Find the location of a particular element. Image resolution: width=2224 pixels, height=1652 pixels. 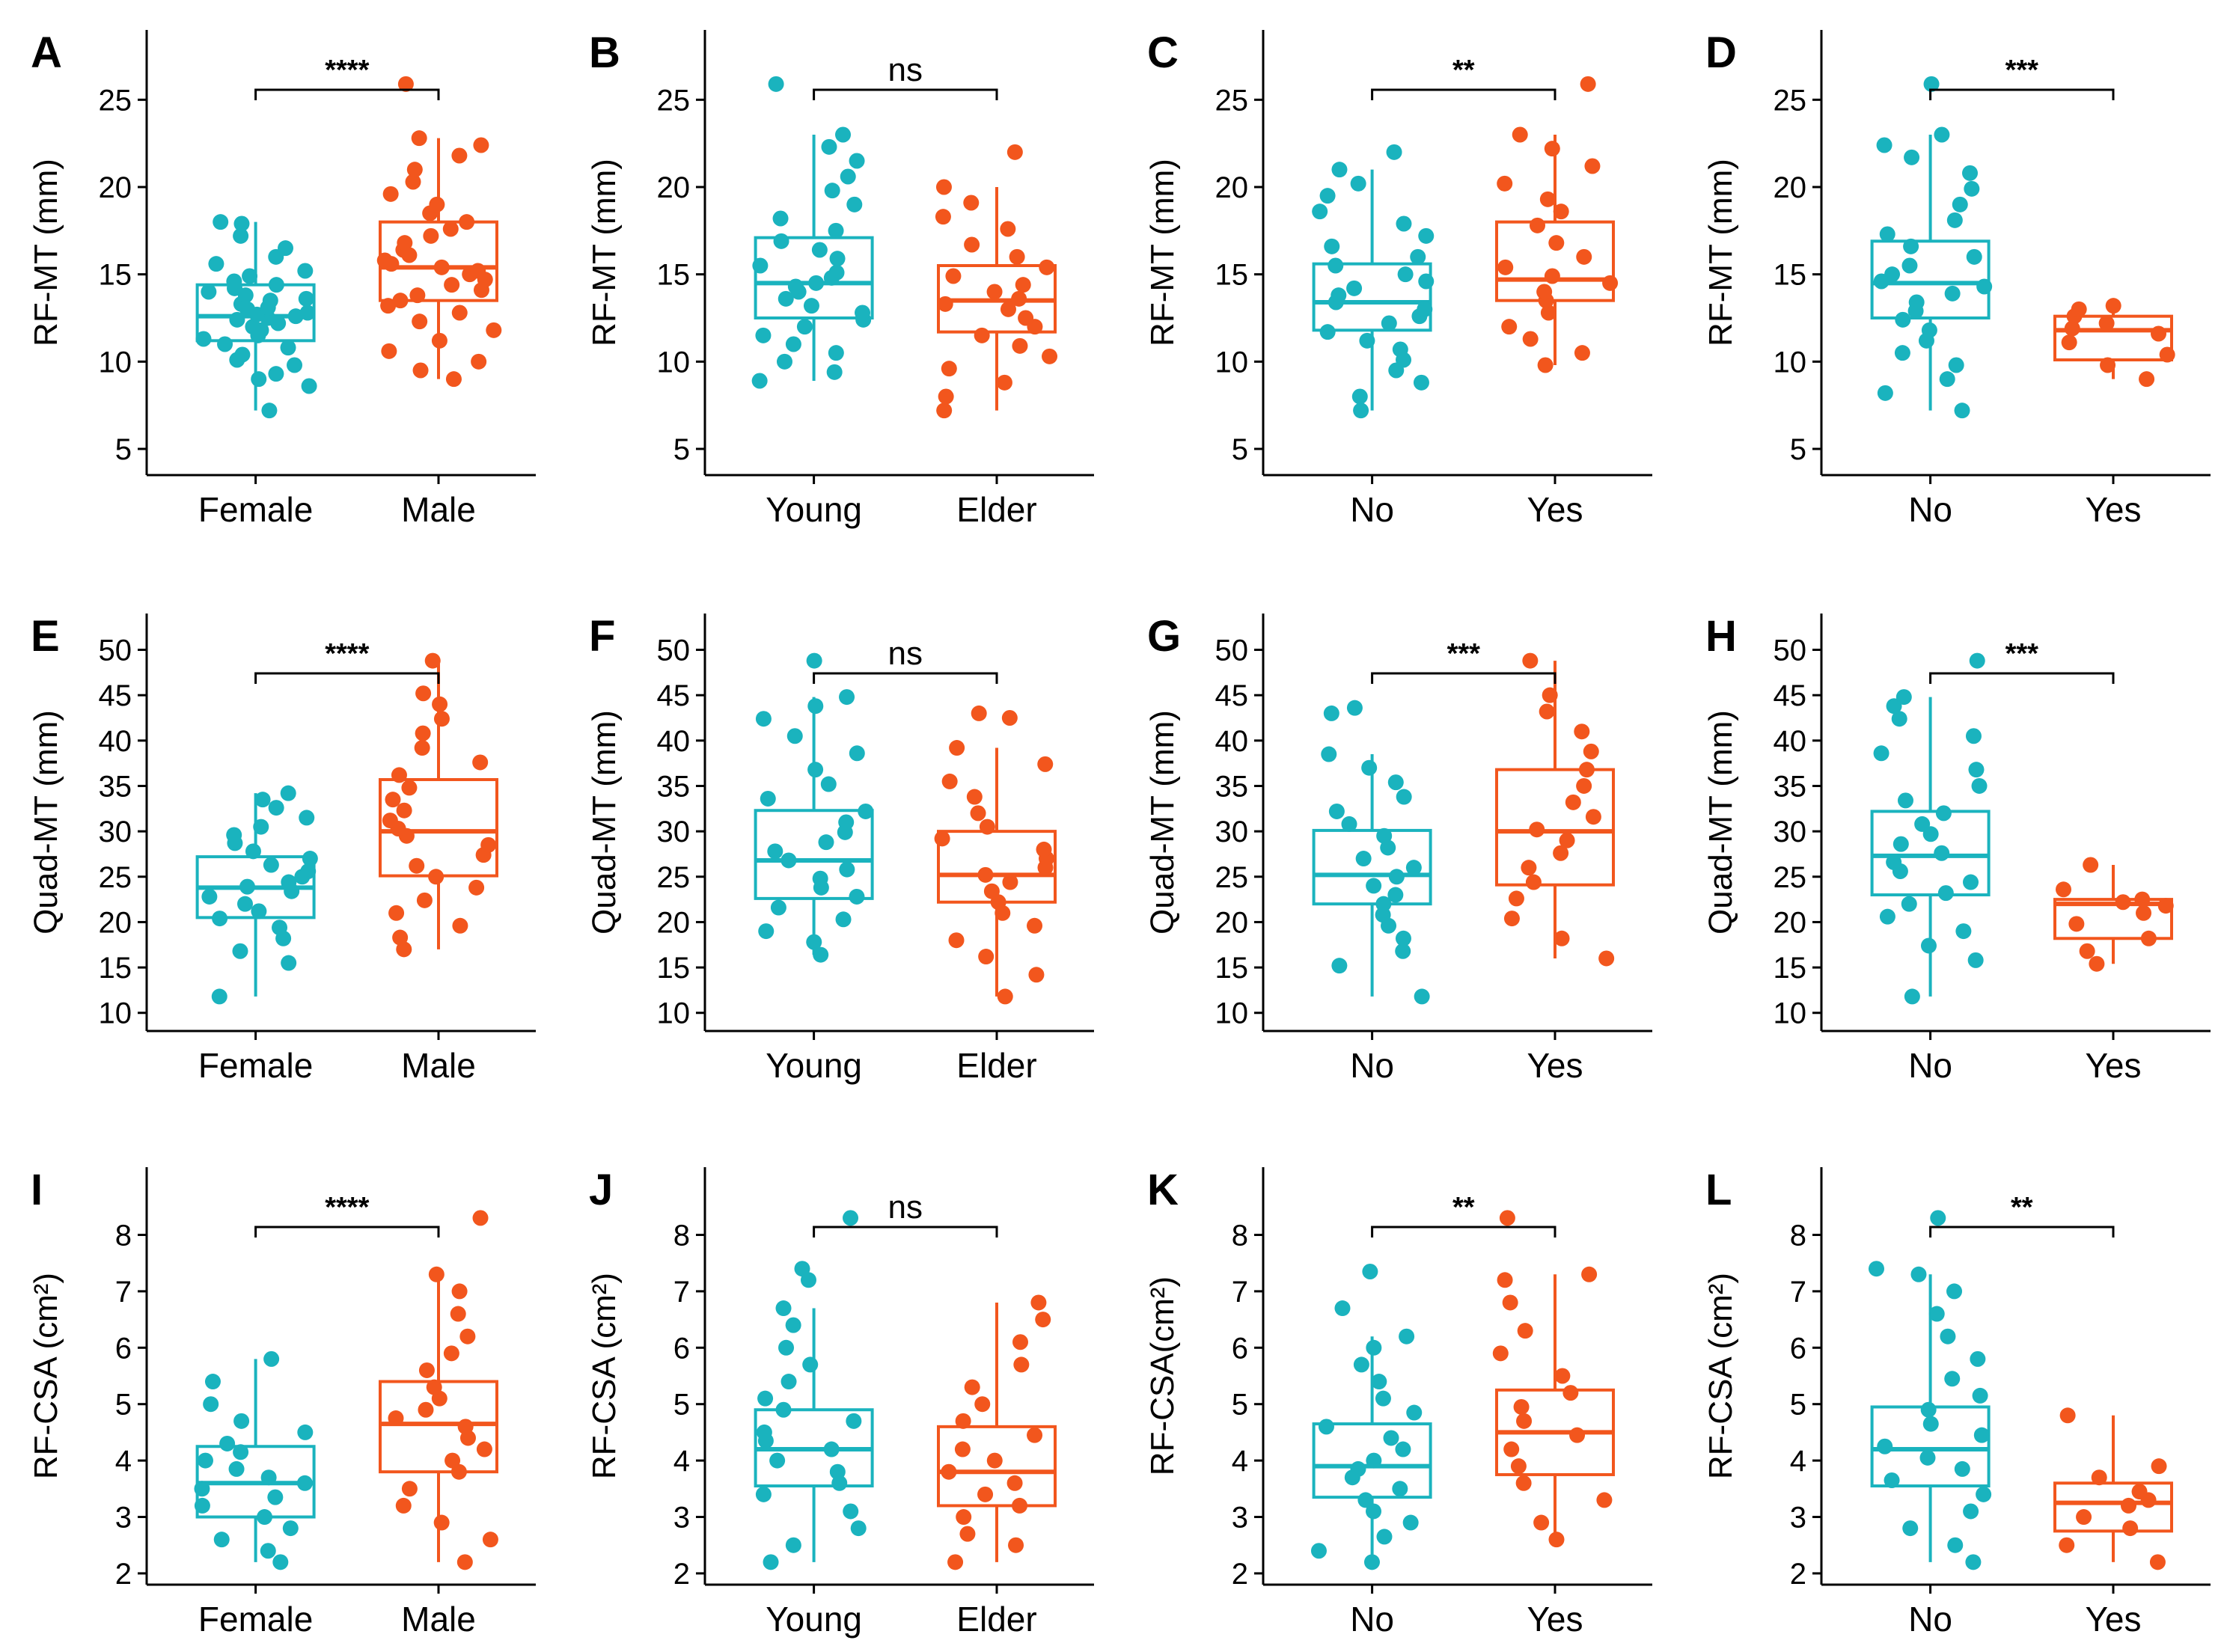

y-axis-label: RF-MT (mm) is located at coordinates (46, 252).